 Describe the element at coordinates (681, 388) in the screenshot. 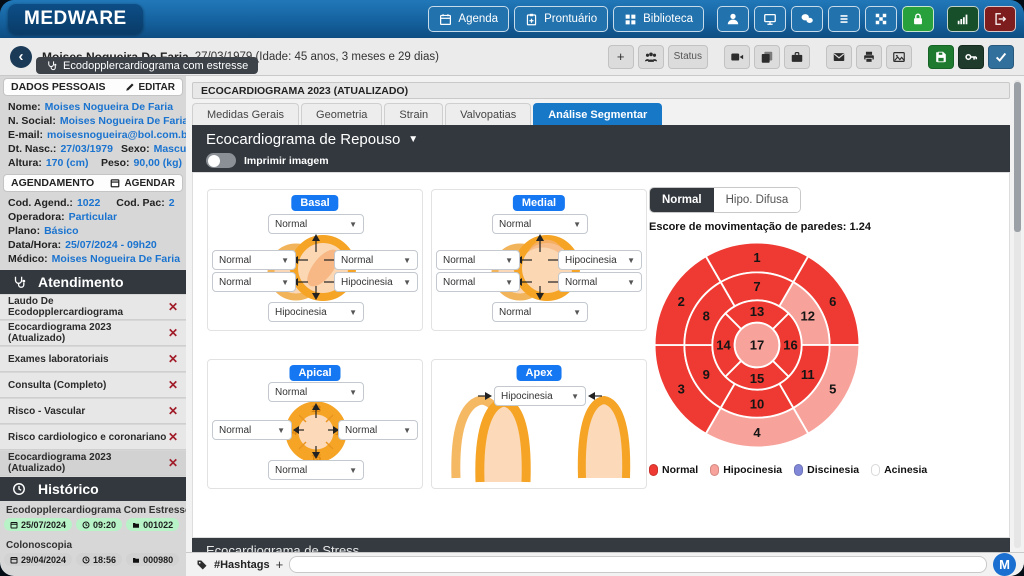

I see `svg-text: 3` at that location.